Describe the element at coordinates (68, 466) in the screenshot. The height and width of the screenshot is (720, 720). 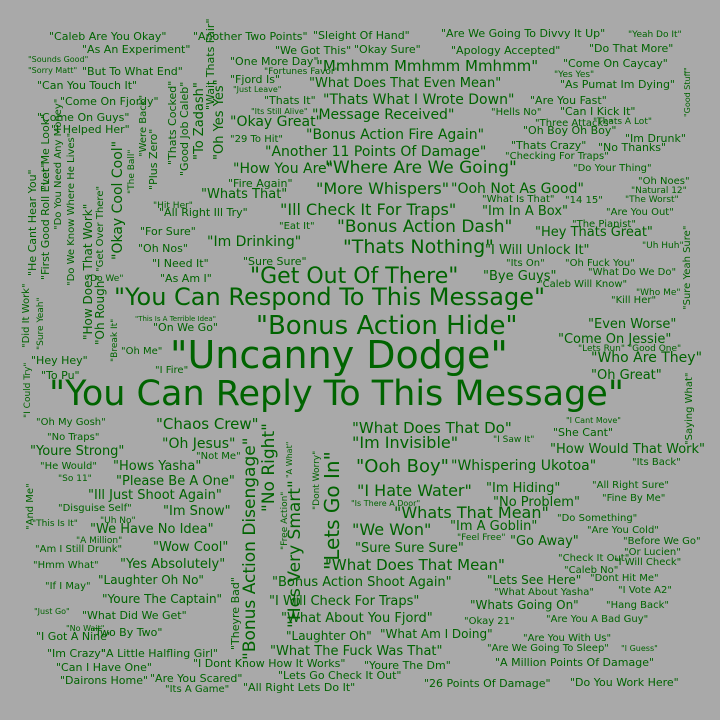
I see `cloud-phrase: "He Would"` at that location.